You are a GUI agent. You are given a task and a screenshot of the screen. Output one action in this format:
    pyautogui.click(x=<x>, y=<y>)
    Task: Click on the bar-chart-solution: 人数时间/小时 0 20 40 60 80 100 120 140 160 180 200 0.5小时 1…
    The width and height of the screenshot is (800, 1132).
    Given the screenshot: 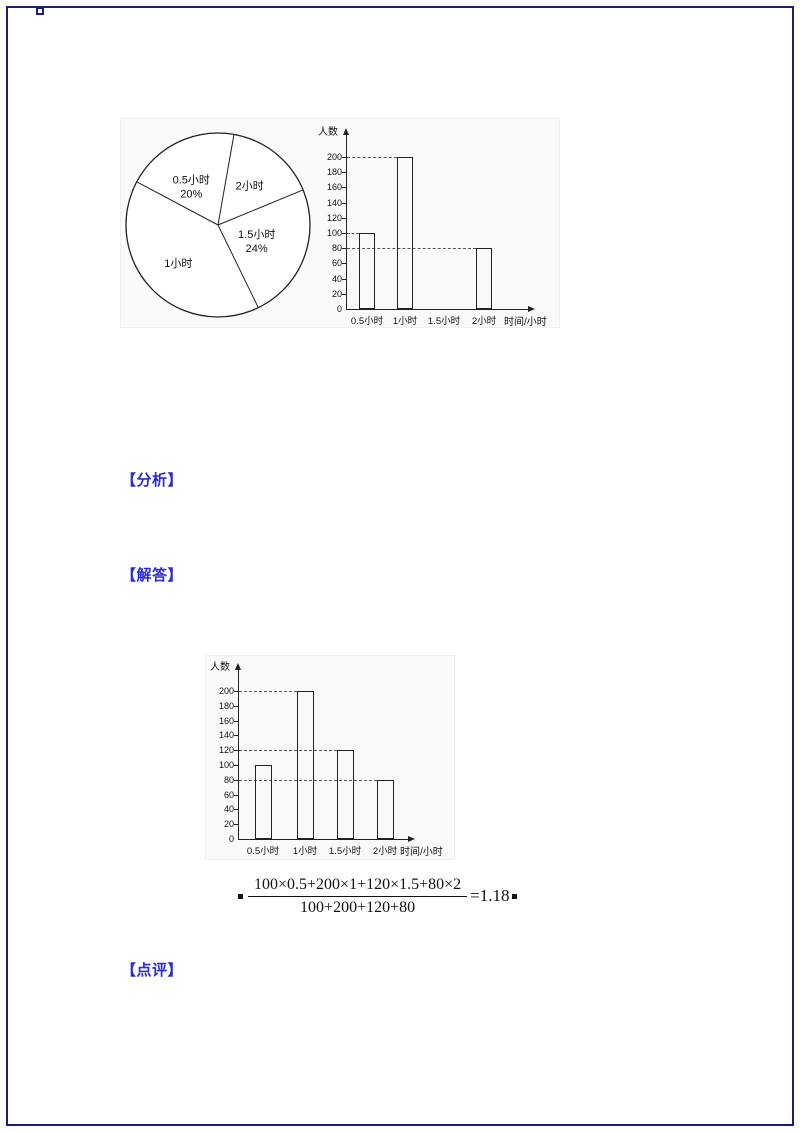 What is the action you would take?
    pyautogui.click(x=331, y=758)
    